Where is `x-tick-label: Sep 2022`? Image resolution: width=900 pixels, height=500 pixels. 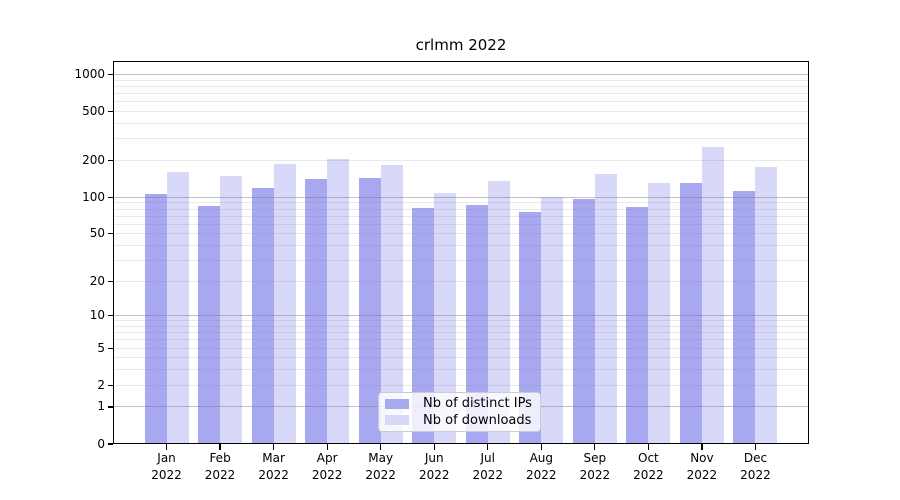
x-tick-label: Sep 2022 is located at coordinates (595, 466).